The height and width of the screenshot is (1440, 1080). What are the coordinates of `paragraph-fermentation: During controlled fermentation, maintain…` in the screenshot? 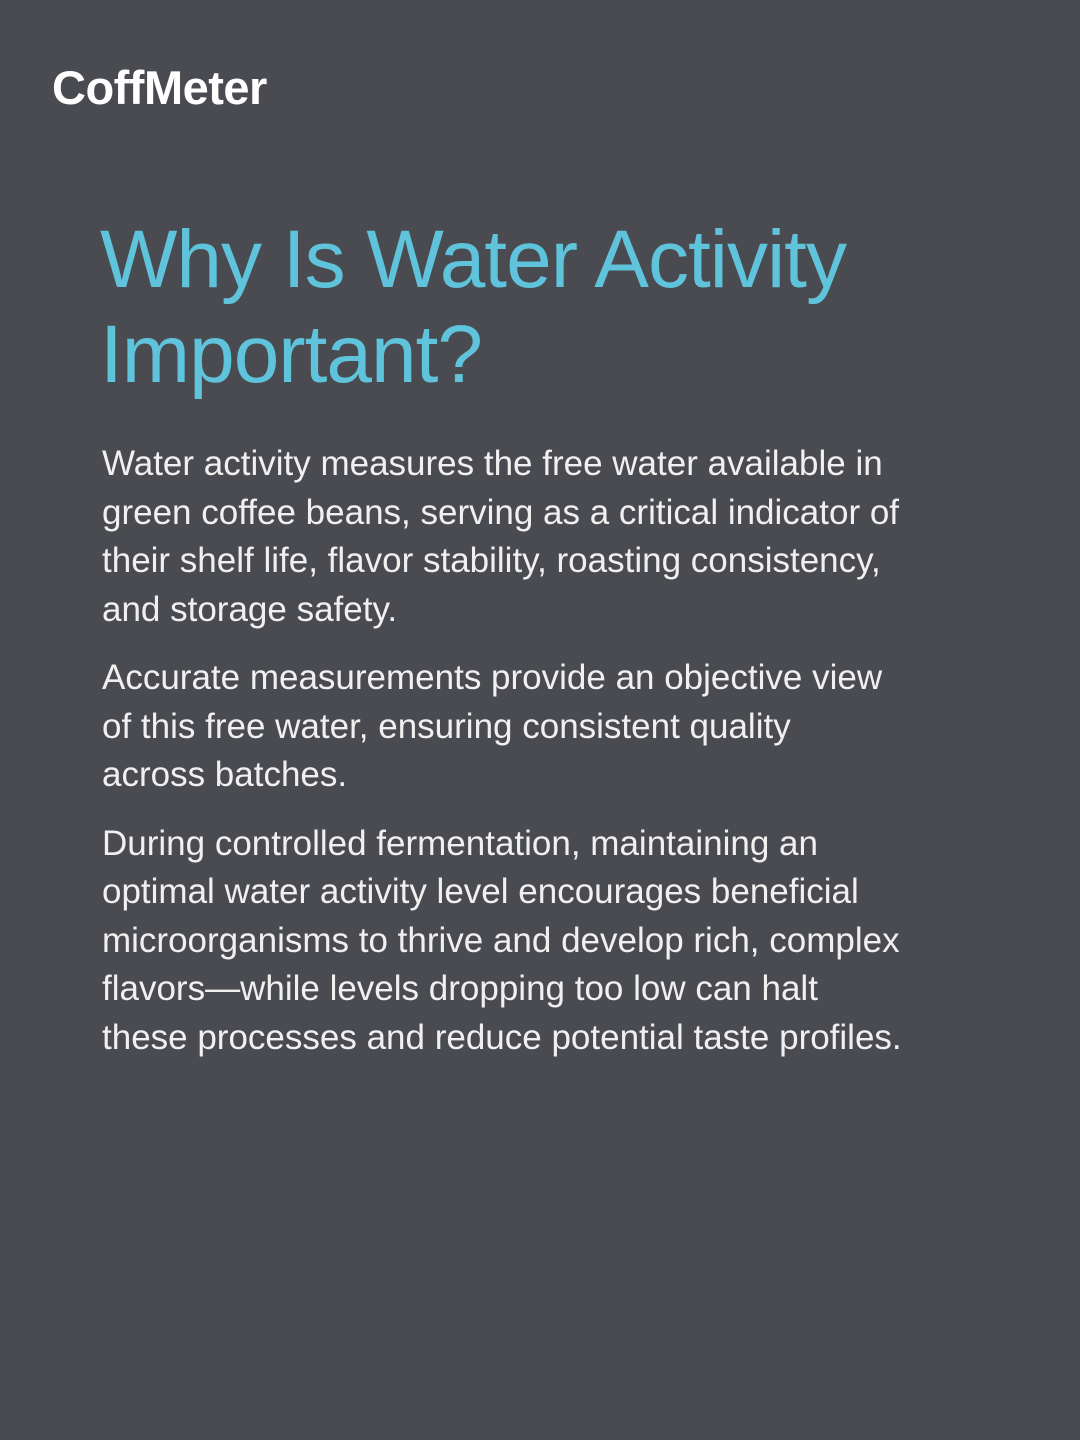 It's located at (502, 940).